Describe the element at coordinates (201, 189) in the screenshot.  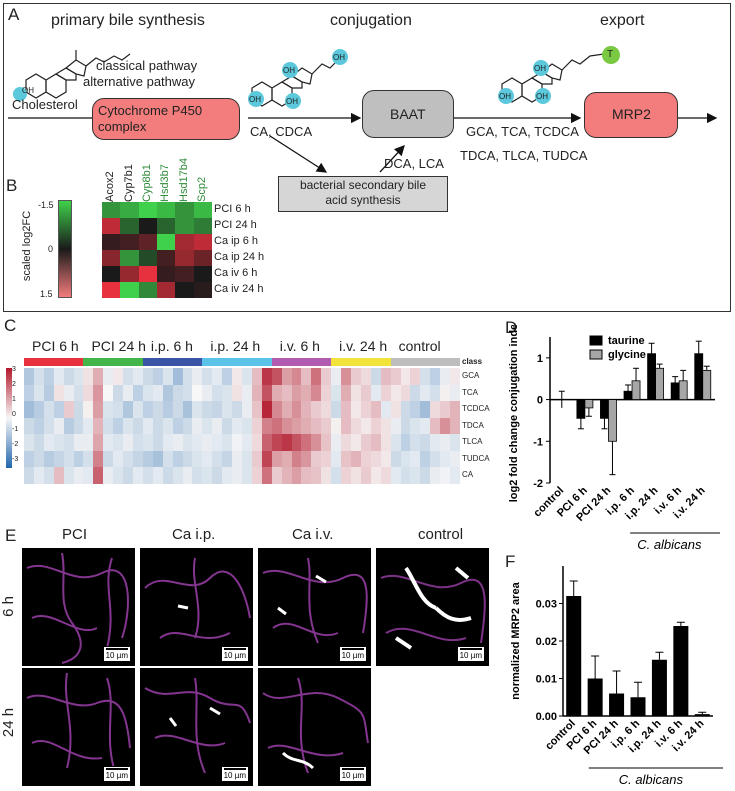
I see `gene-label: Scp2` at that location.